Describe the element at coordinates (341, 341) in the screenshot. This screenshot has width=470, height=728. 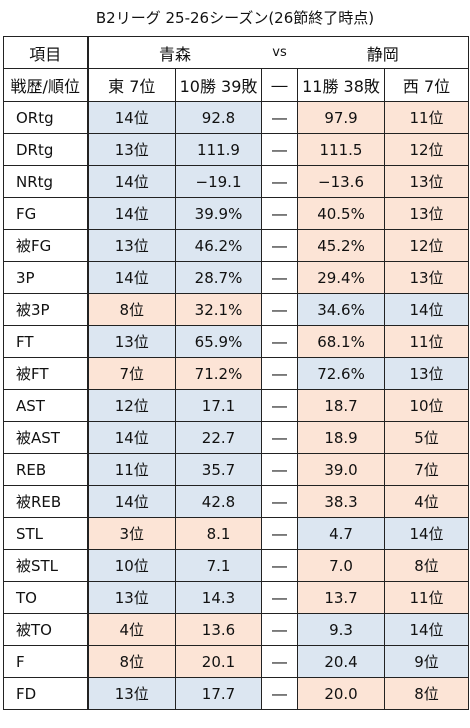
I see `right-value: 68.1%` at that location.